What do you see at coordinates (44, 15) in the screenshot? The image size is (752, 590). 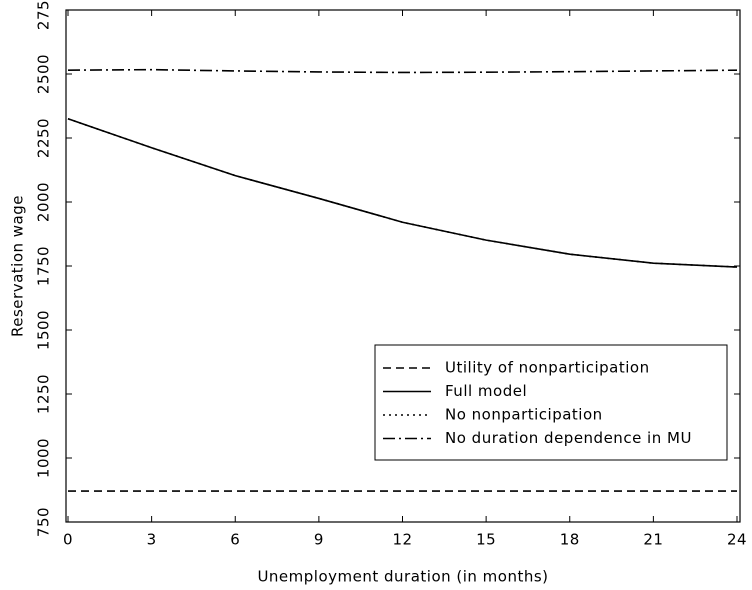 I see `y-tick-label: 2750` at bounding box center [44, 15].